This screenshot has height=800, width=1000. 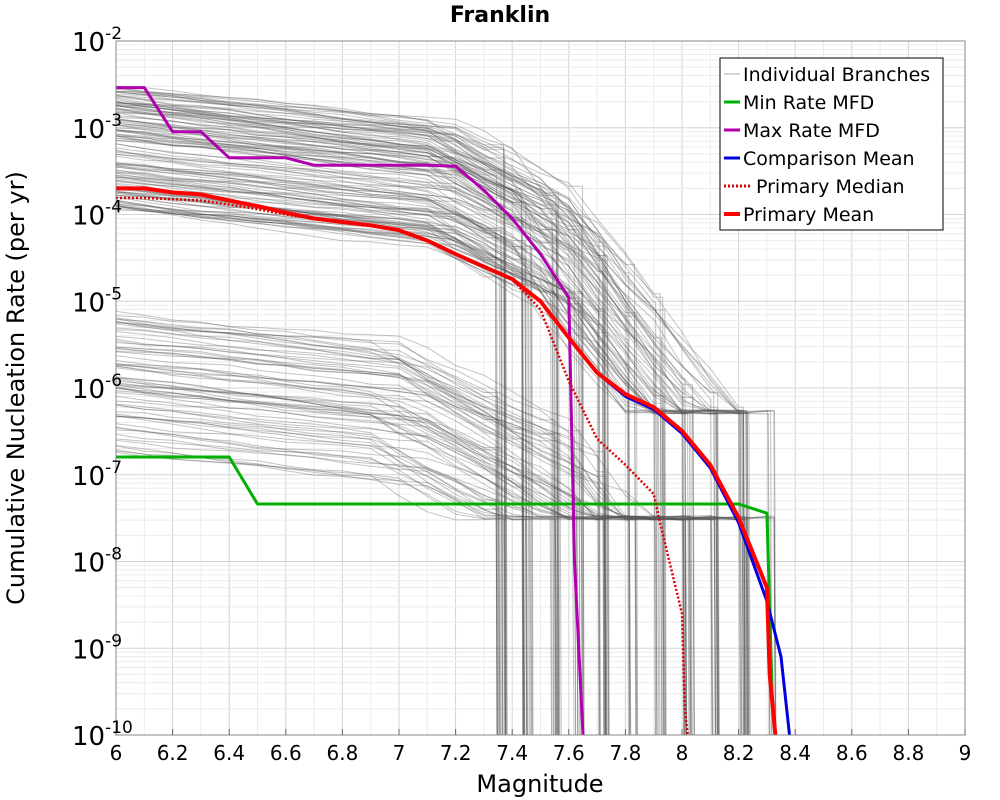 What do you see at coordinates (808, 215) in the screenshot?
I see `legend-label: Primary Mean` at bounding box center [808, 215].